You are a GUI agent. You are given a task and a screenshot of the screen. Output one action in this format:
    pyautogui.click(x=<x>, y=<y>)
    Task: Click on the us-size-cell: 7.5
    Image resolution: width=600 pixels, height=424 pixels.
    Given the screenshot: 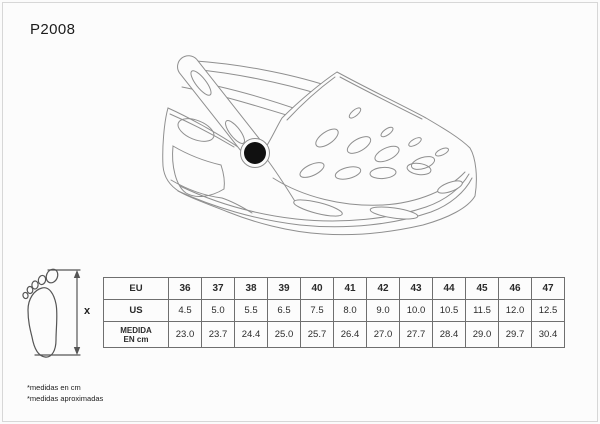 What is the action you would take?
    pyautogui.click(x=317, y=310)
    